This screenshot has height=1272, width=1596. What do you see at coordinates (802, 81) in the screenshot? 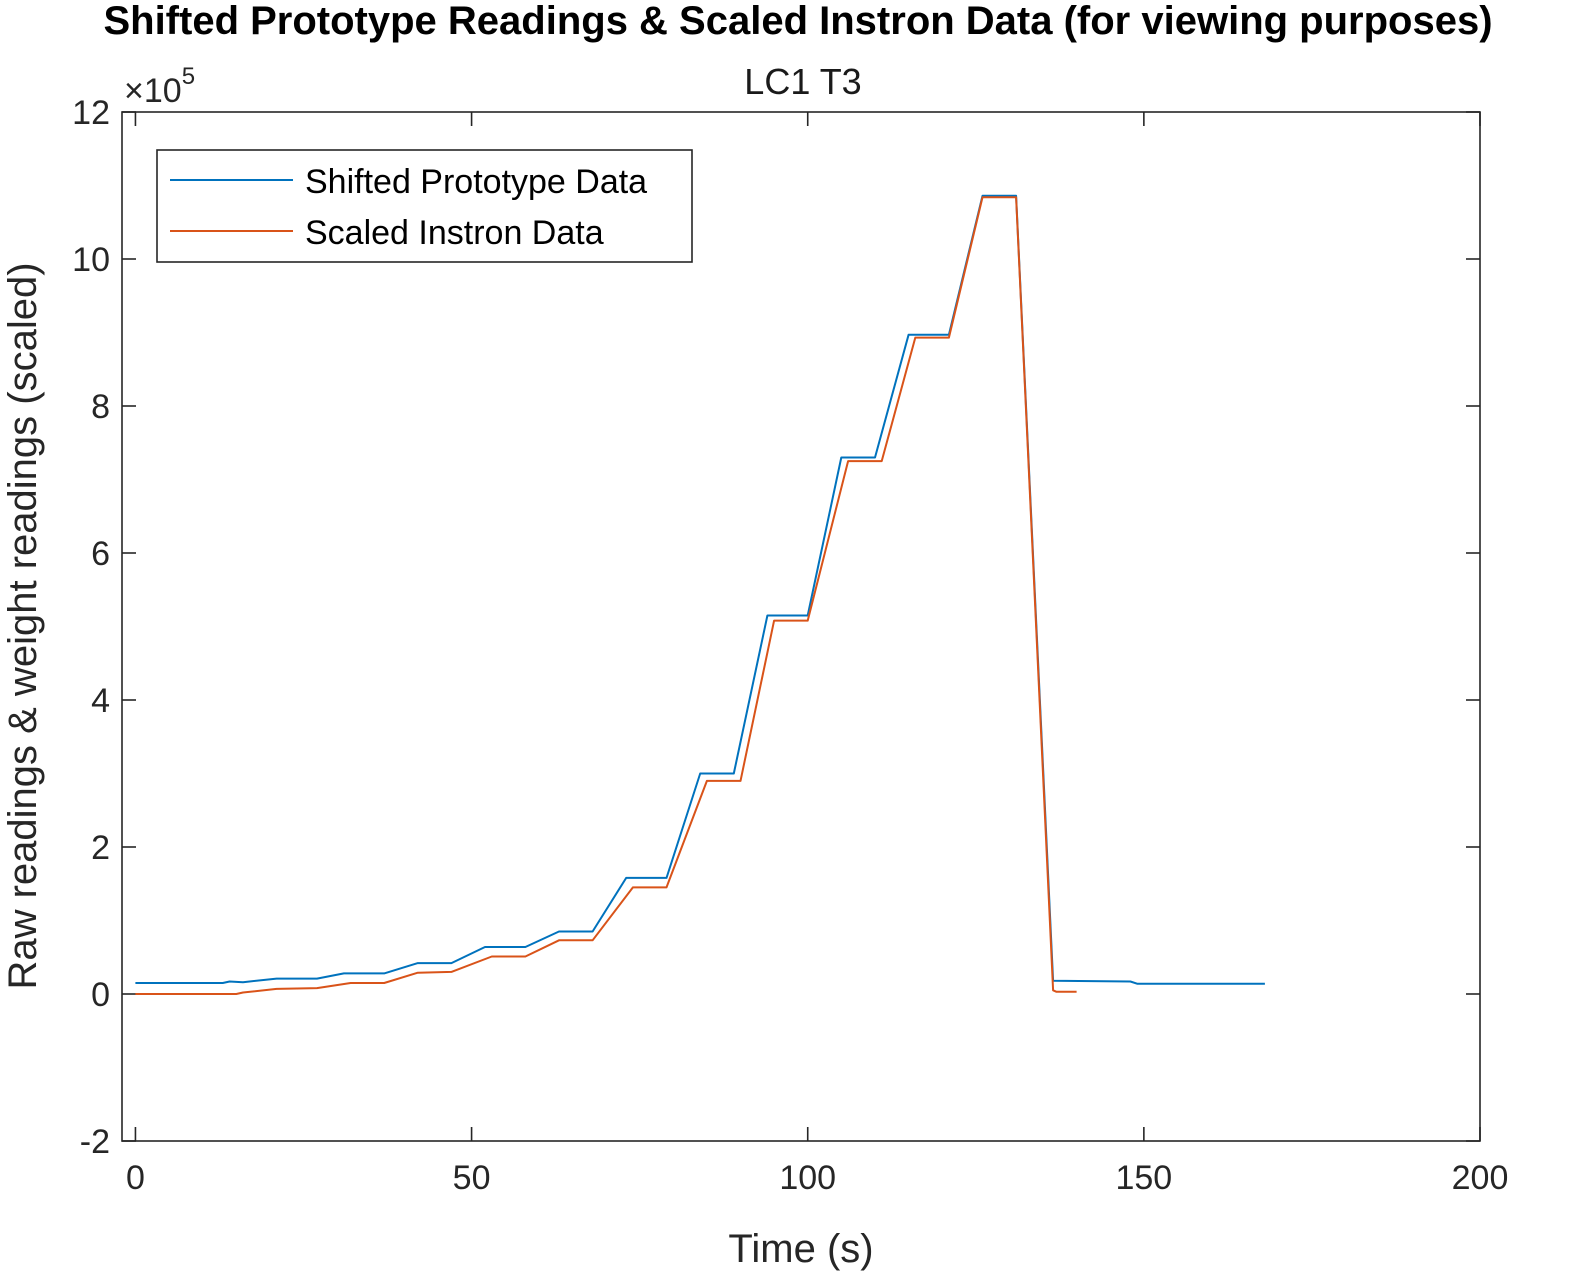
I see `chart-subtitle: LC1 T3` at bounding box center [802, 81].